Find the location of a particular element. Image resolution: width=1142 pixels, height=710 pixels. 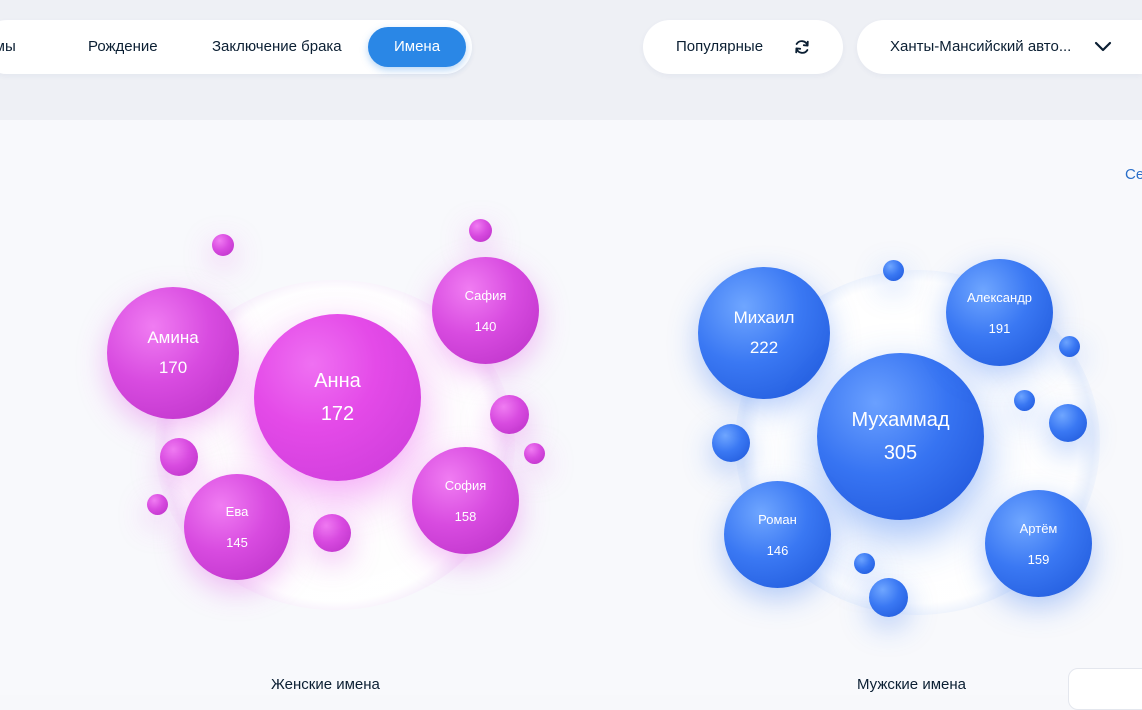

name-bubble-anna: Анна 172 is located at coordinates (337, 397).